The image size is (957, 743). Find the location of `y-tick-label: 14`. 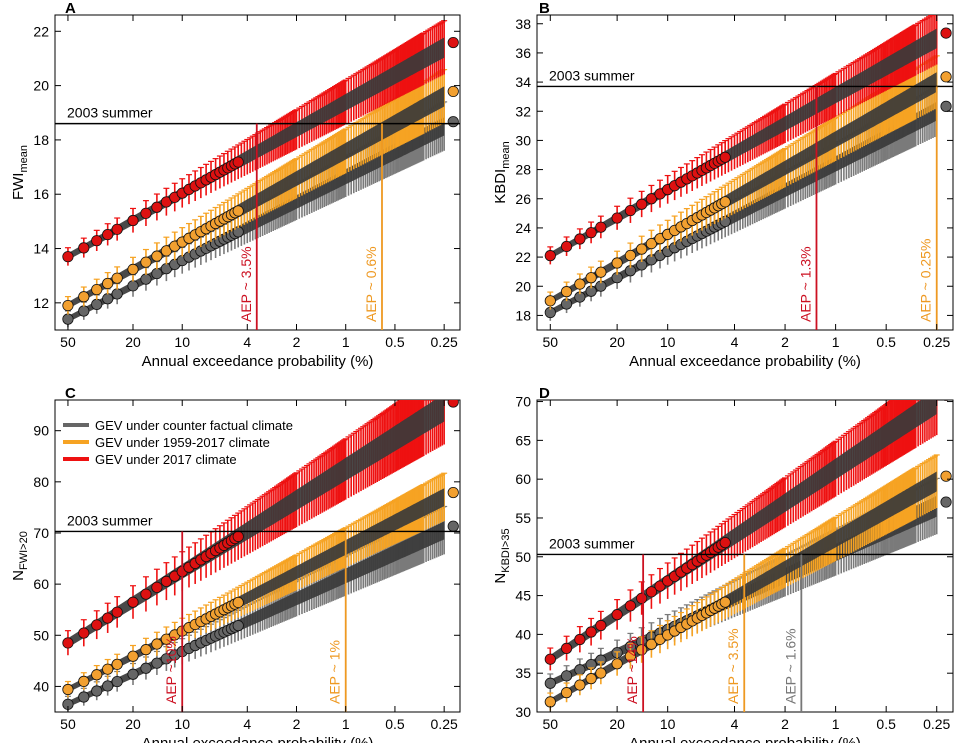

y-tick-label: 14 is located at coordinates (41, 249).